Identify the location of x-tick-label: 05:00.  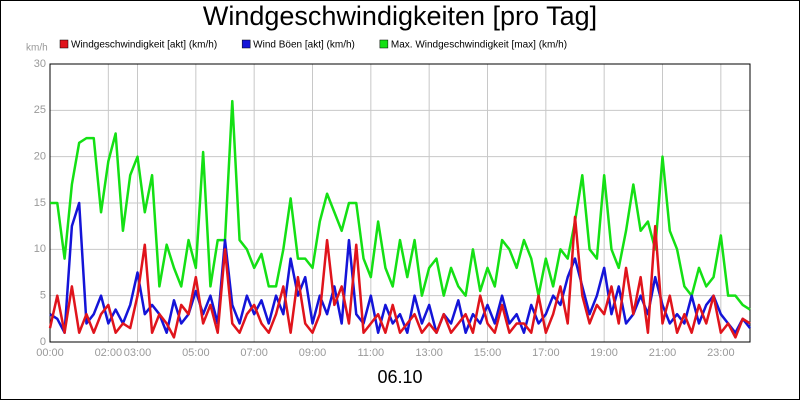
(196, 353).